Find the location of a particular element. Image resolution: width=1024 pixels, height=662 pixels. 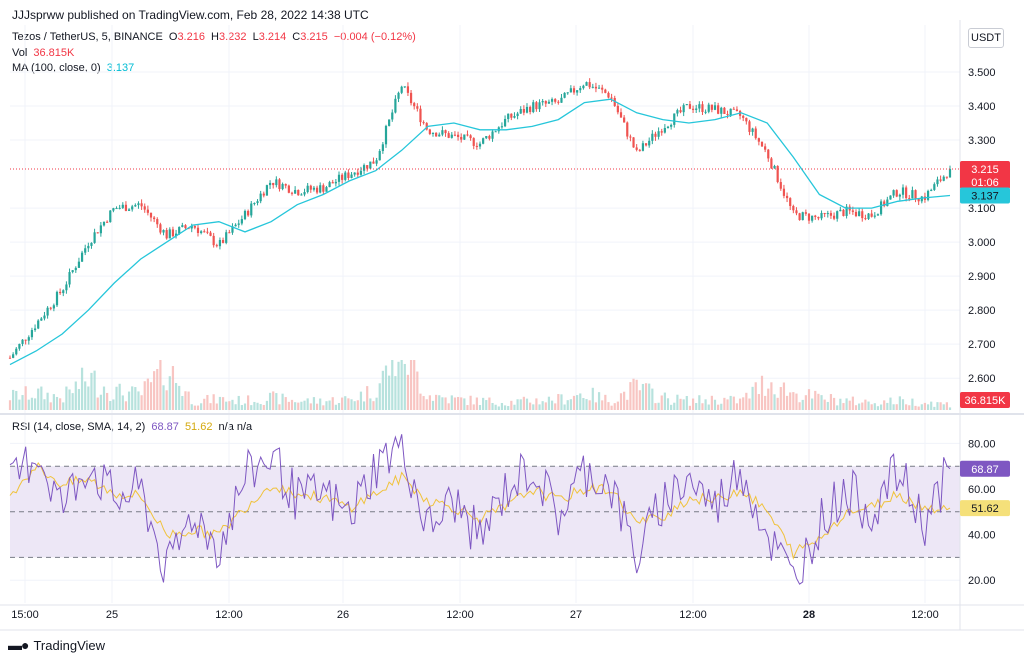

rsi-sma-value: 51.62 is located at coordinates (198, 427).